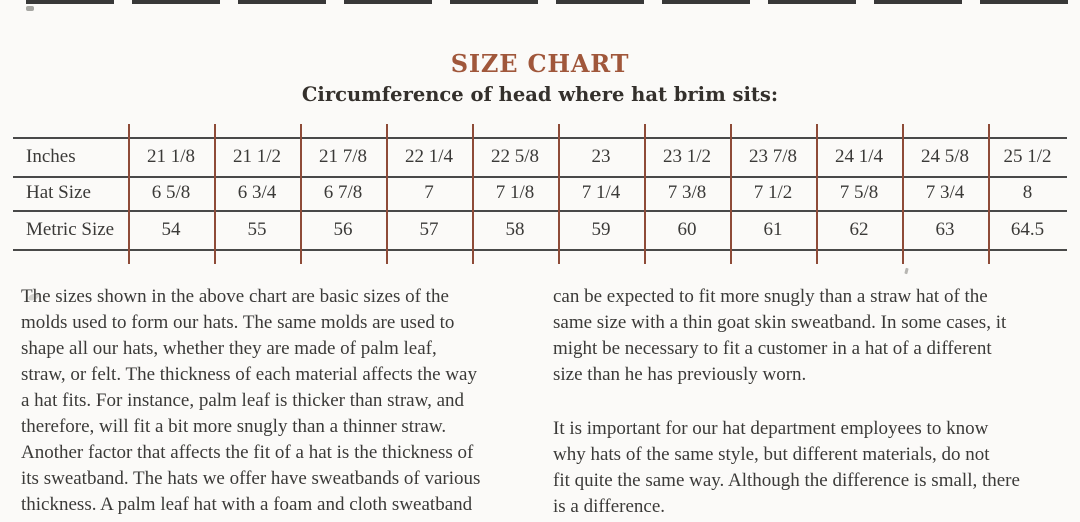 This screenshot has height=522, width=1080. Describe the element at coordinates (171, 156) in the screenshot. I see `table-cell: 21 1/8` at that location.